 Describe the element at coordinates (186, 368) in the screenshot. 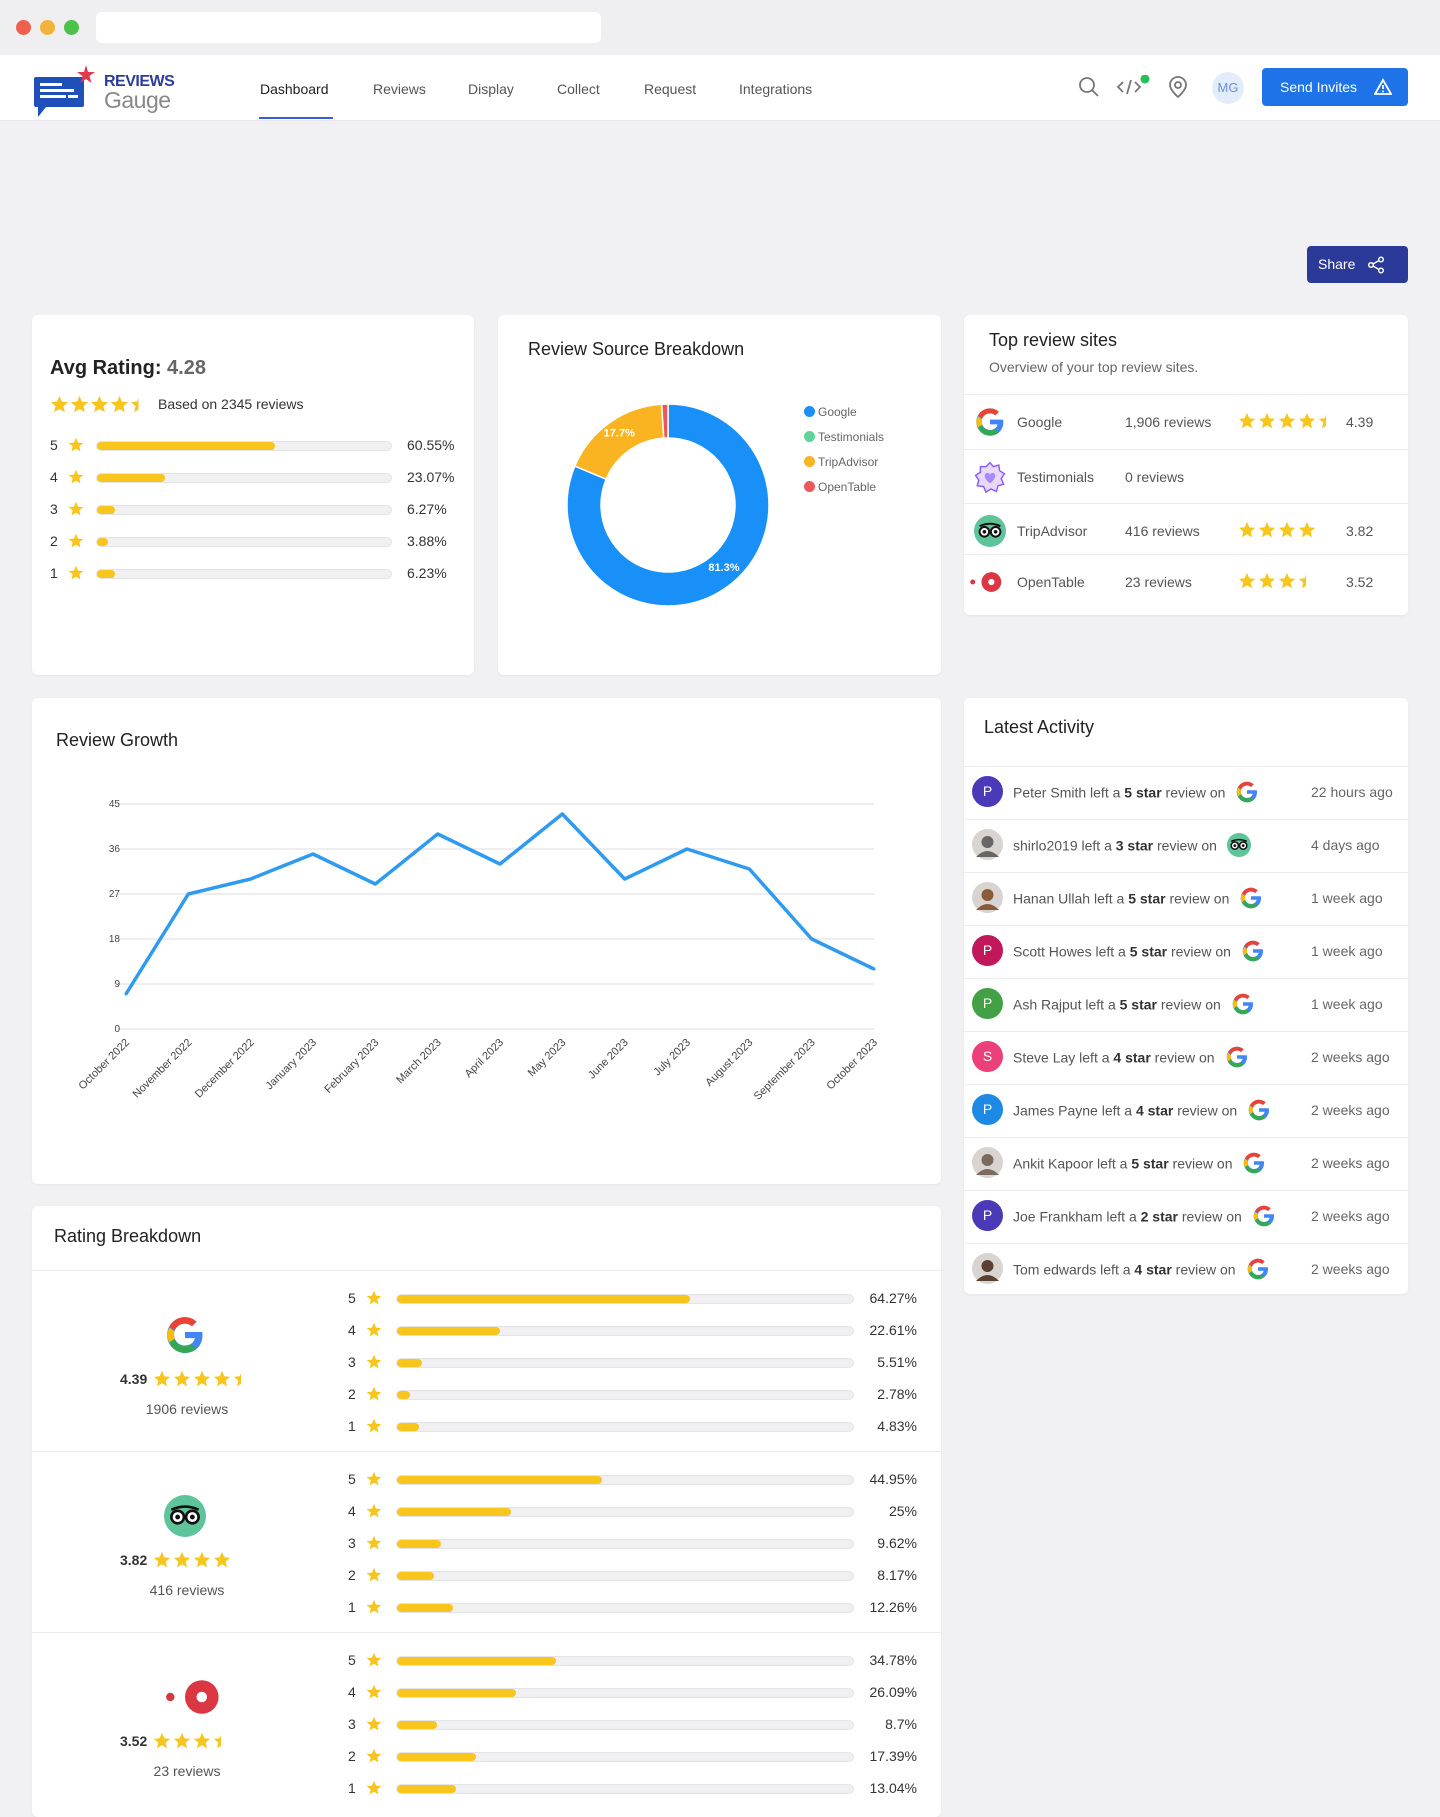

I see `avg-rating-value: 4.28` at that location.